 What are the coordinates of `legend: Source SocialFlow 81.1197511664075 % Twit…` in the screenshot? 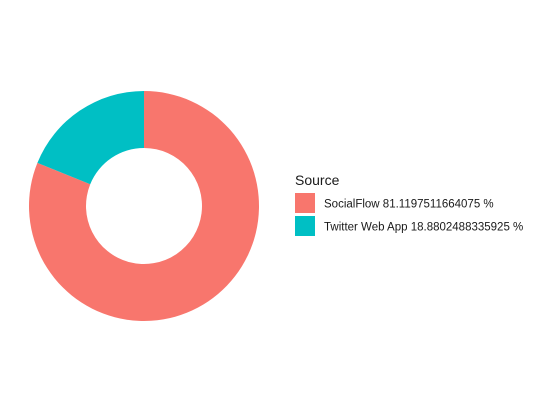 It's located at (409, 204).